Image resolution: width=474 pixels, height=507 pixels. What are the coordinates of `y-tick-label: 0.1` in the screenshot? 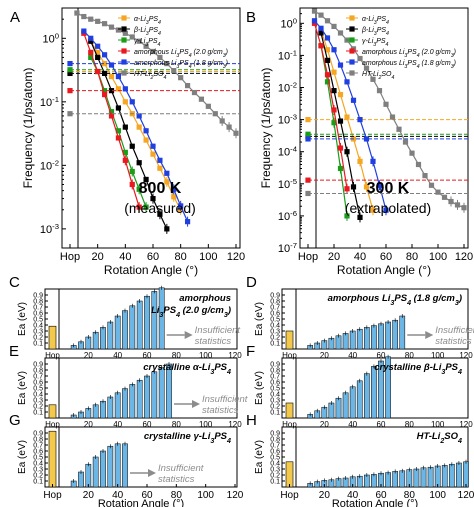 It's located at (38, 413).